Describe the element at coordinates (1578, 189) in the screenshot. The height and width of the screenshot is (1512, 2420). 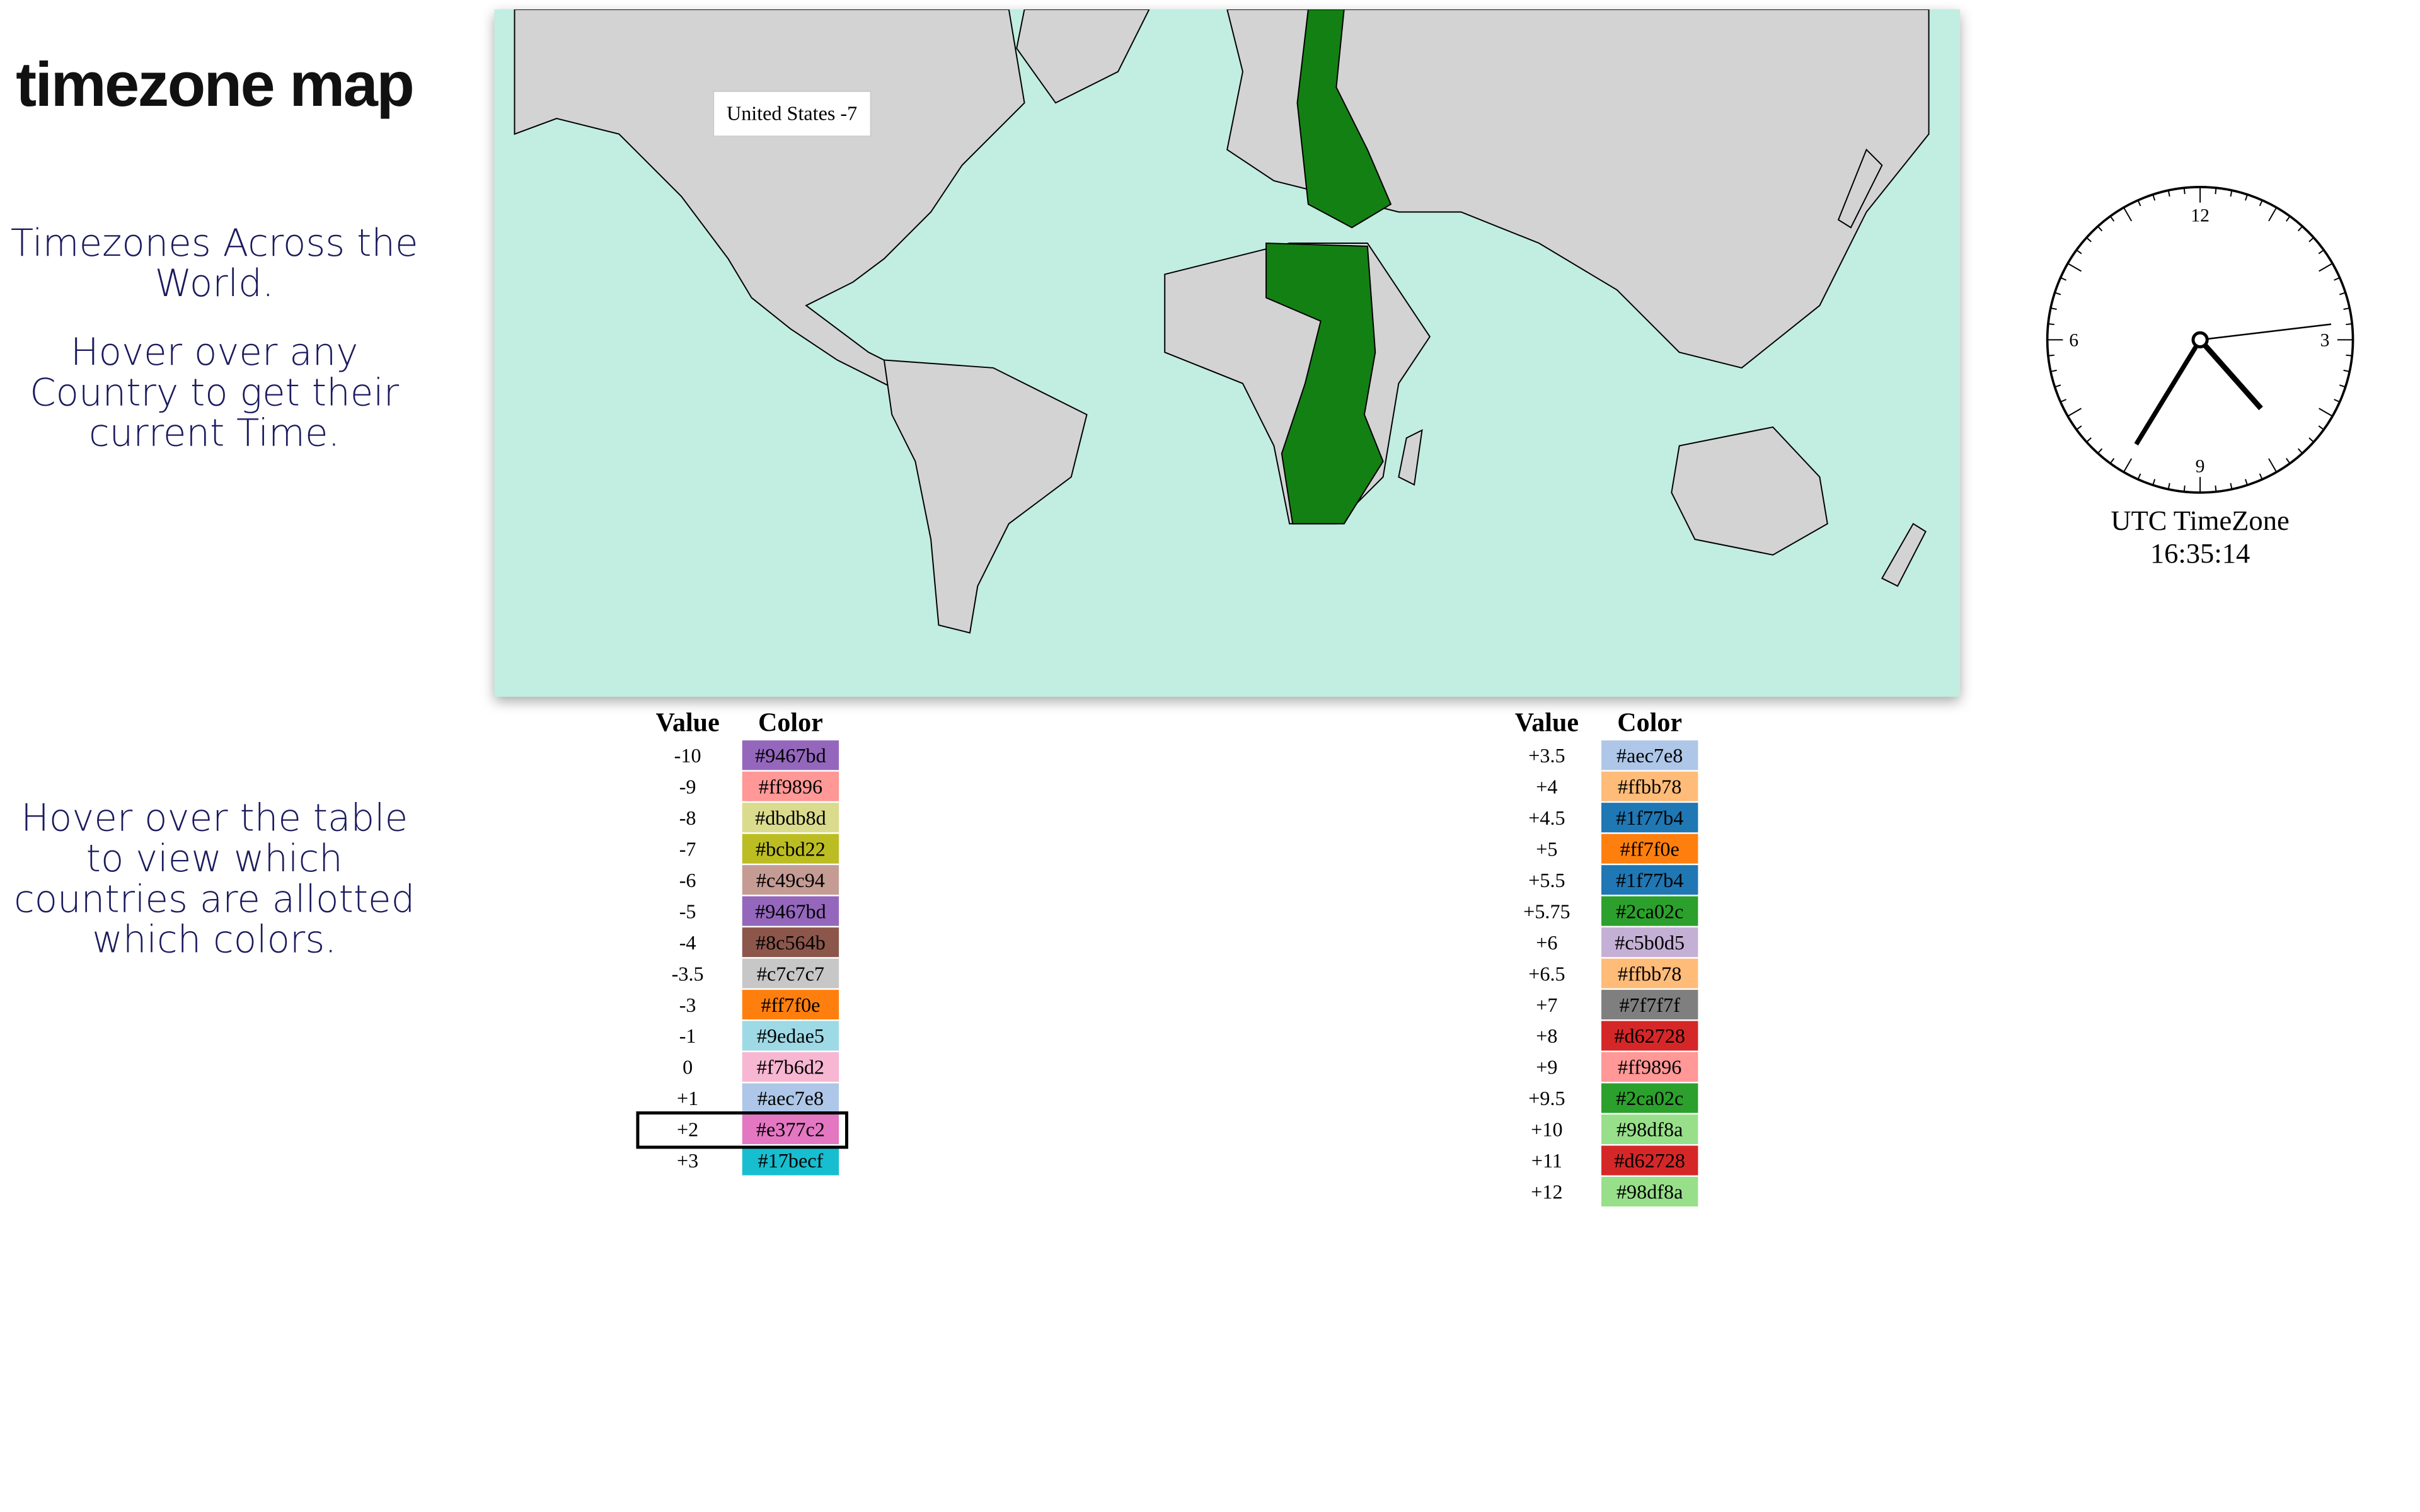
I see `eurasia` at that location.